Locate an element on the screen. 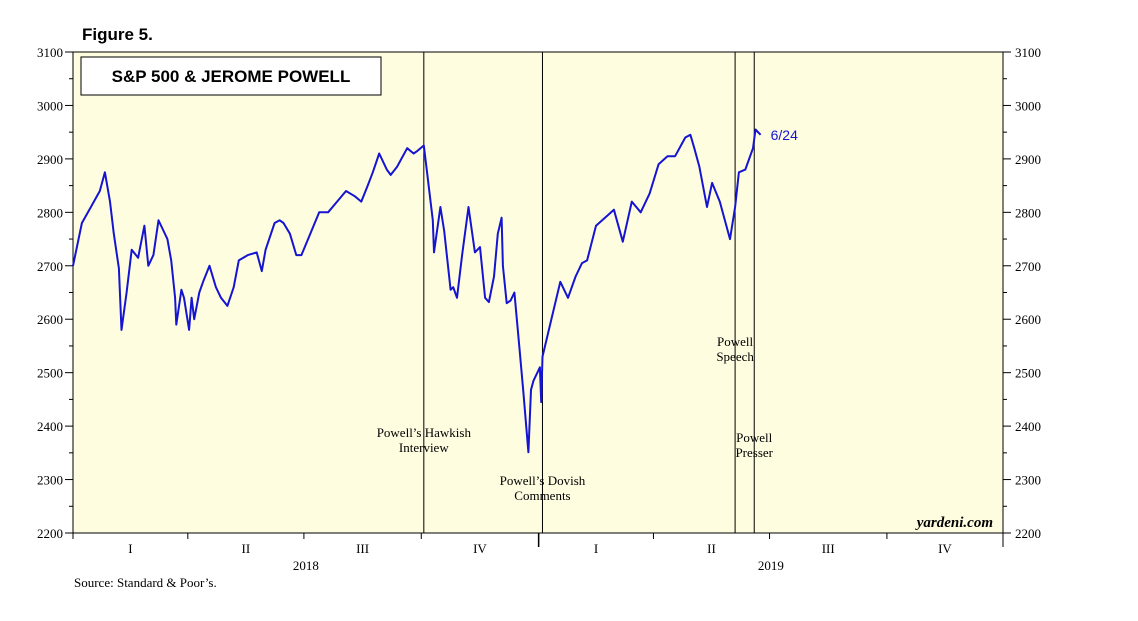 The image size is (1138, 621). y-tick-label-left: 2300 is located at coordinates (50, 480).